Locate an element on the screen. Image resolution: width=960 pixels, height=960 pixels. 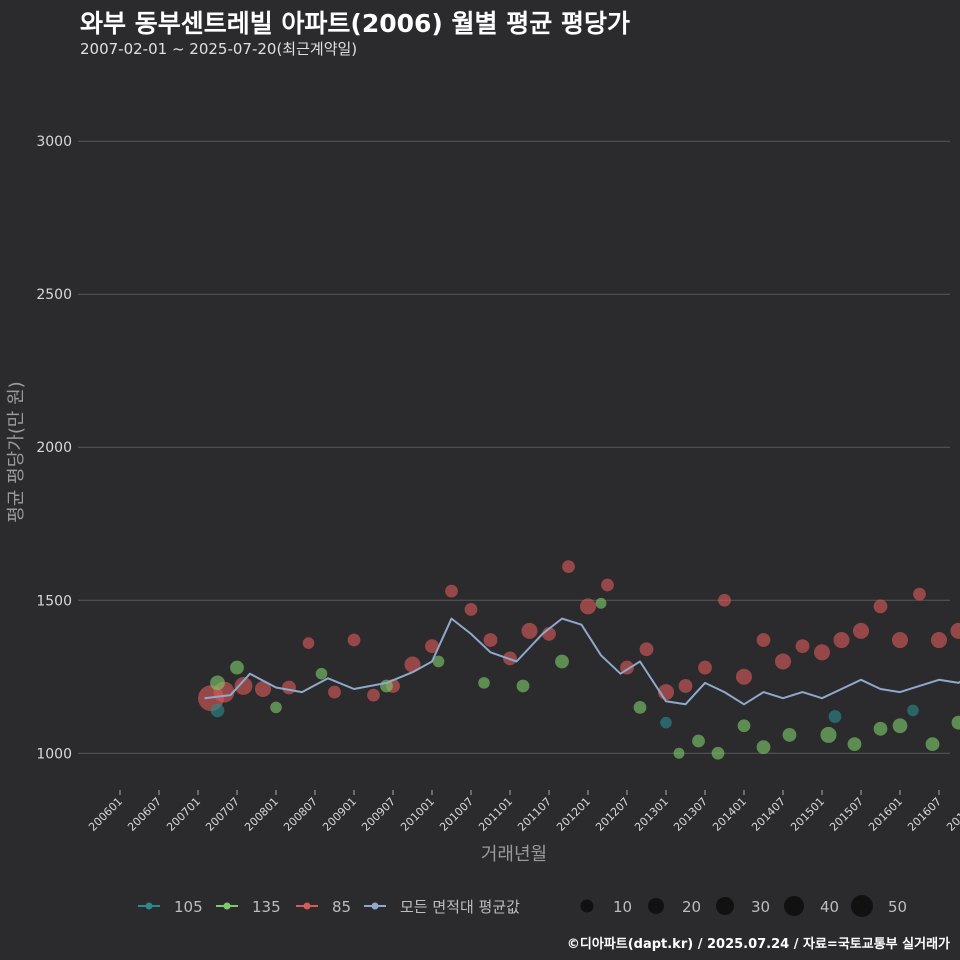
legend-series-label: 모든 면적대 평균값 is located at coordinates (460, 907).